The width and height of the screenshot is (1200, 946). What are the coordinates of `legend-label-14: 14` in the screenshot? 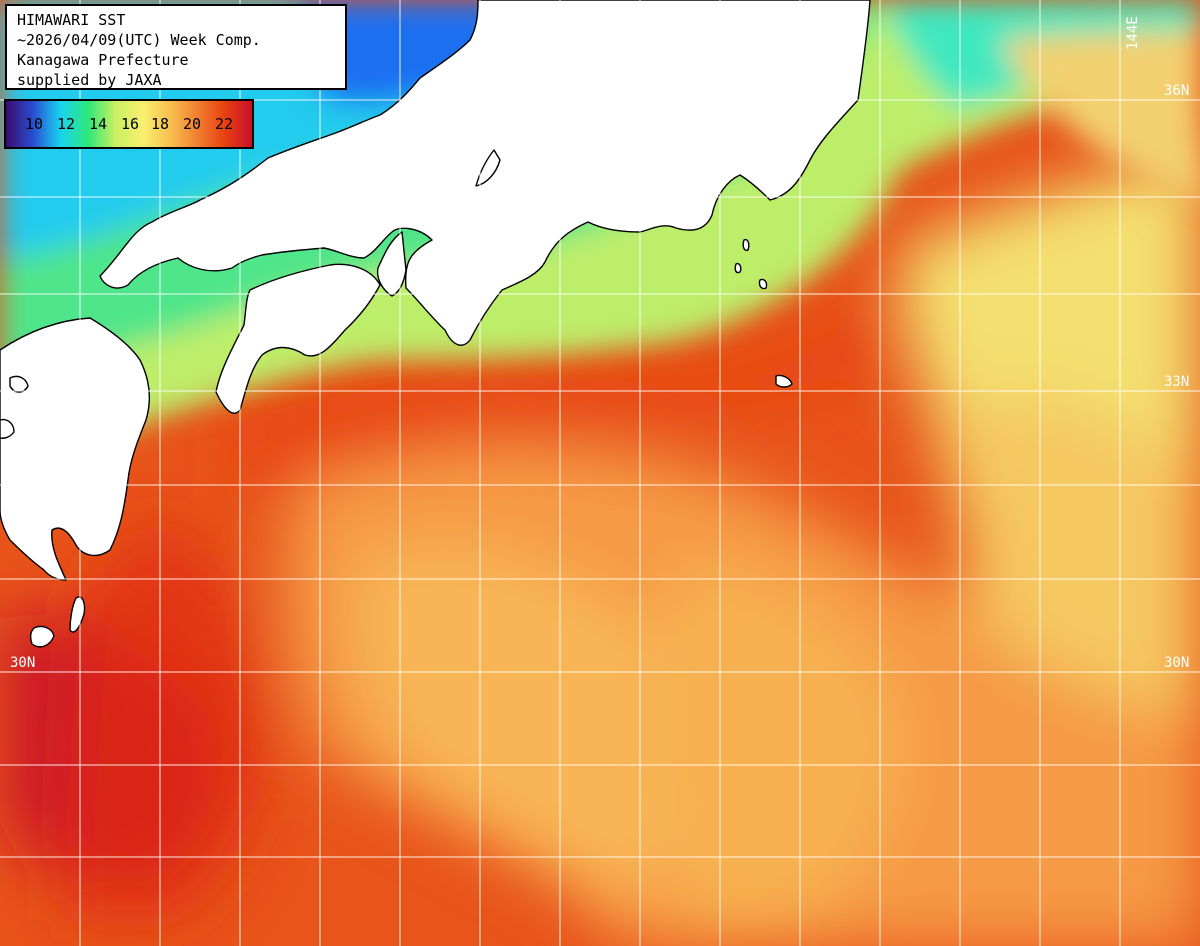 It's located at (98, 124).